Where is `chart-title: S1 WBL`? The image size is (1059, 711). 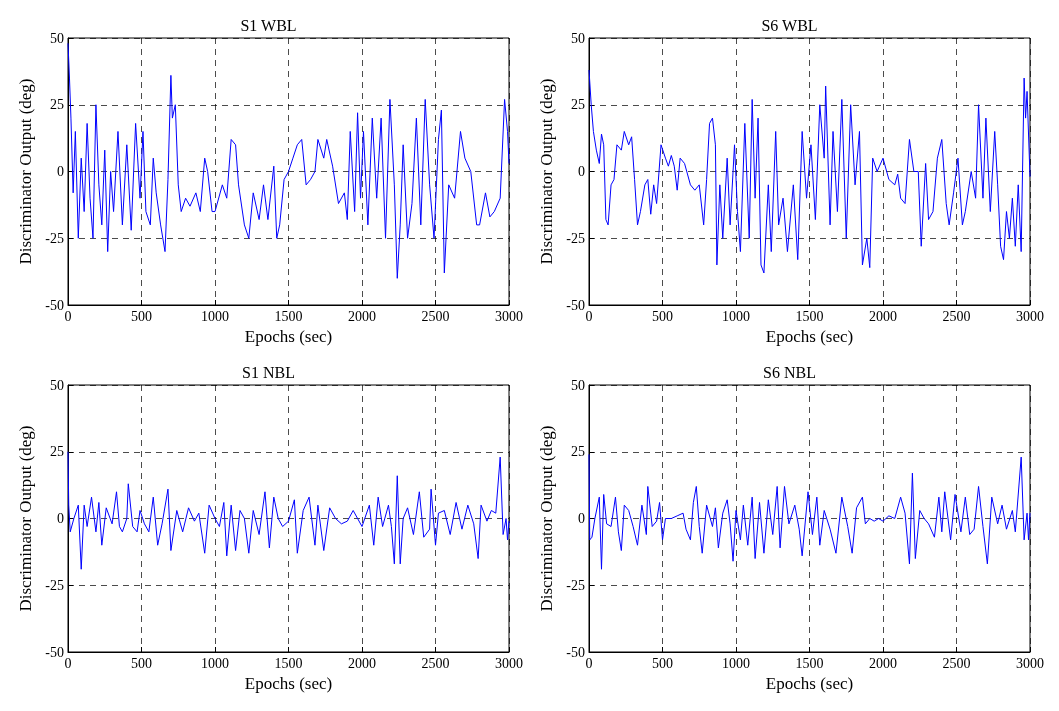
chart-title: S1 WBL is located at coordinates (268, 25).